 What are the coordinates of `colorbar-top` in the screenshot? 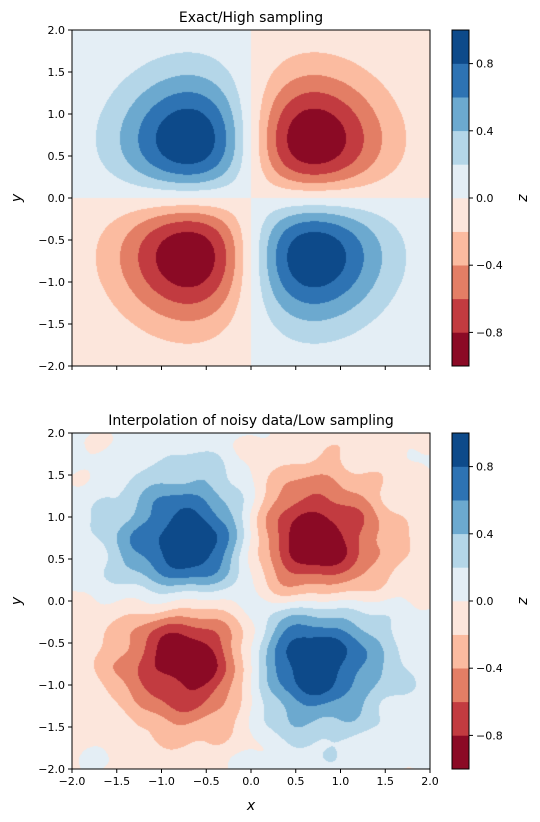 It's located at (460, 198).